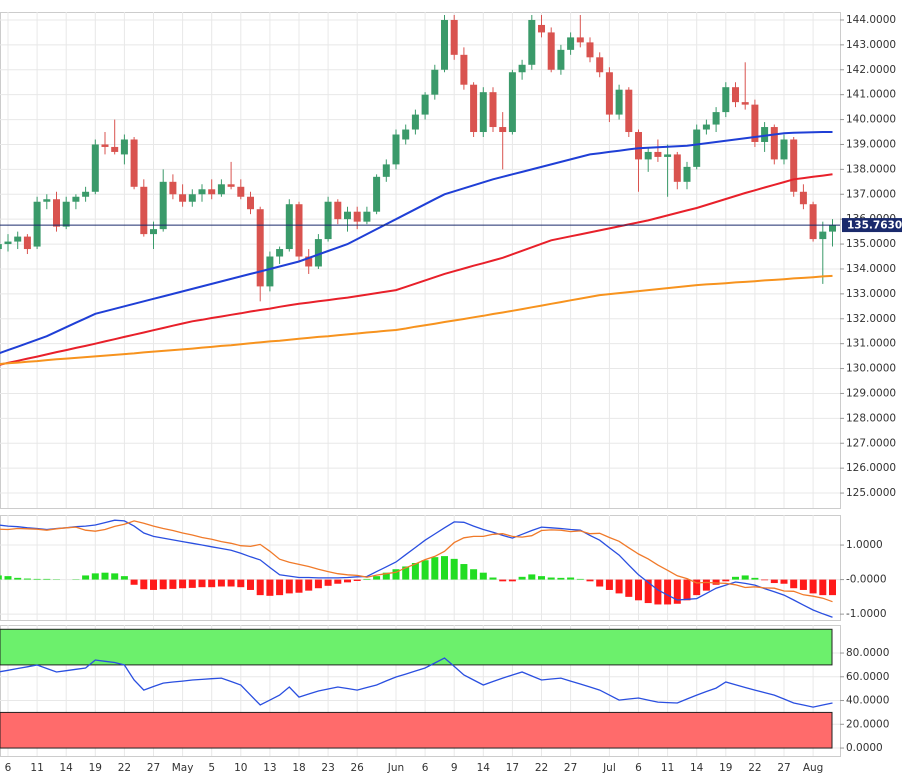 The width and height of the screenshot is (909, 780). Describe the element at coordinates (871, 493) in the screenshot. I see `y-tick-label: 125.0000` at that location.